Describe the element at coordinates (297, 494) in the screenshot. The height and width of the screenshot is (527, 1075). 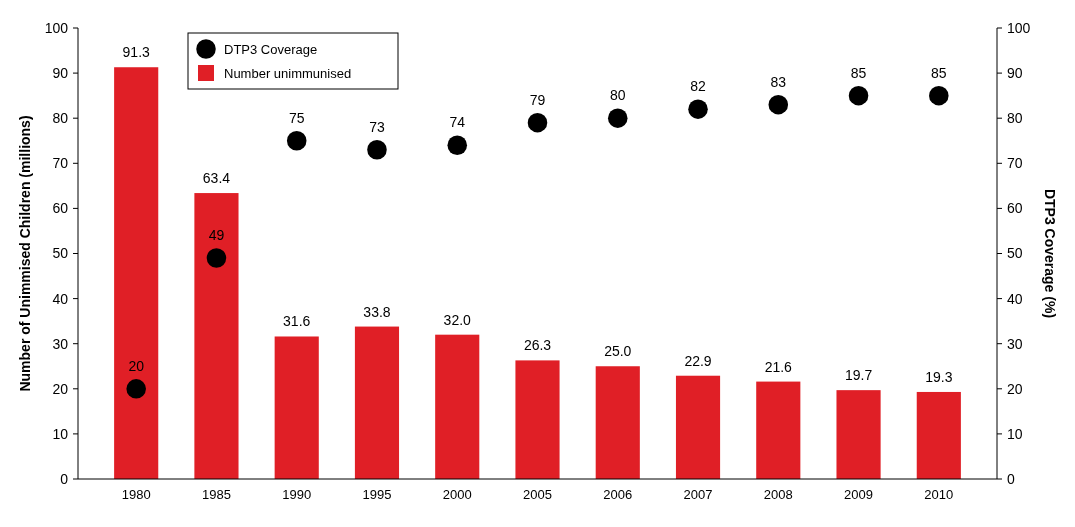
I see `x-tick-label: 1990` at that location.